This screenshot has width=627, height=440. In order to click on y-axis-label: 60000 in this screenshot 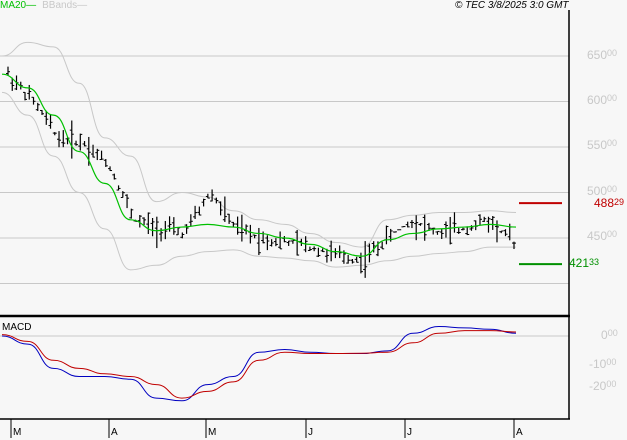, I will do `click(602, 100)`.